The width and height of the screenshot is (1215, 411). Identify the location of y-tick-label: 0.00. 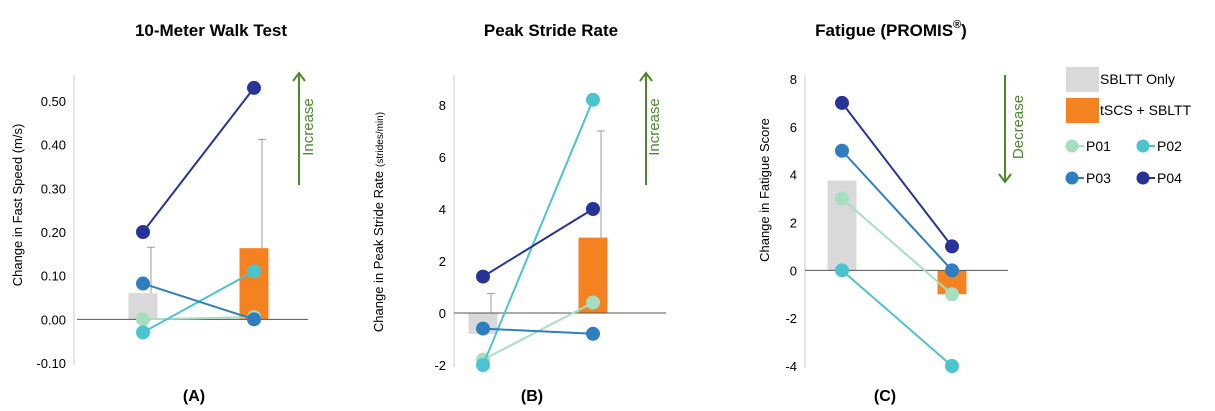
(53, 319).